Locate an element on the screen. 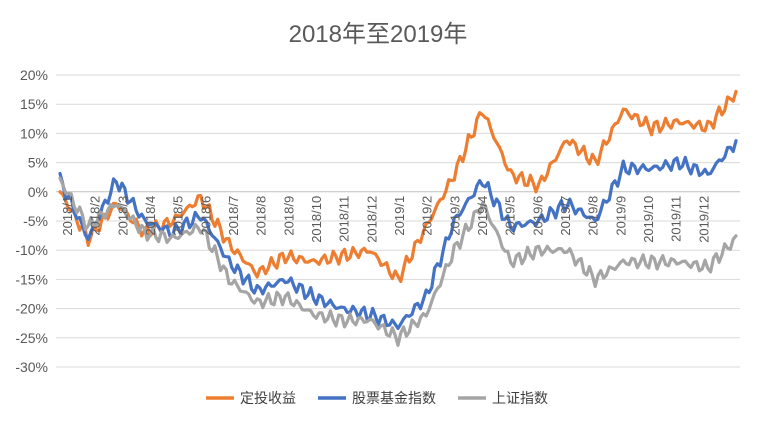 This screenshot has width=757, height=426. x-tick-label: 2018/6 is located at coordinates (205, 216).